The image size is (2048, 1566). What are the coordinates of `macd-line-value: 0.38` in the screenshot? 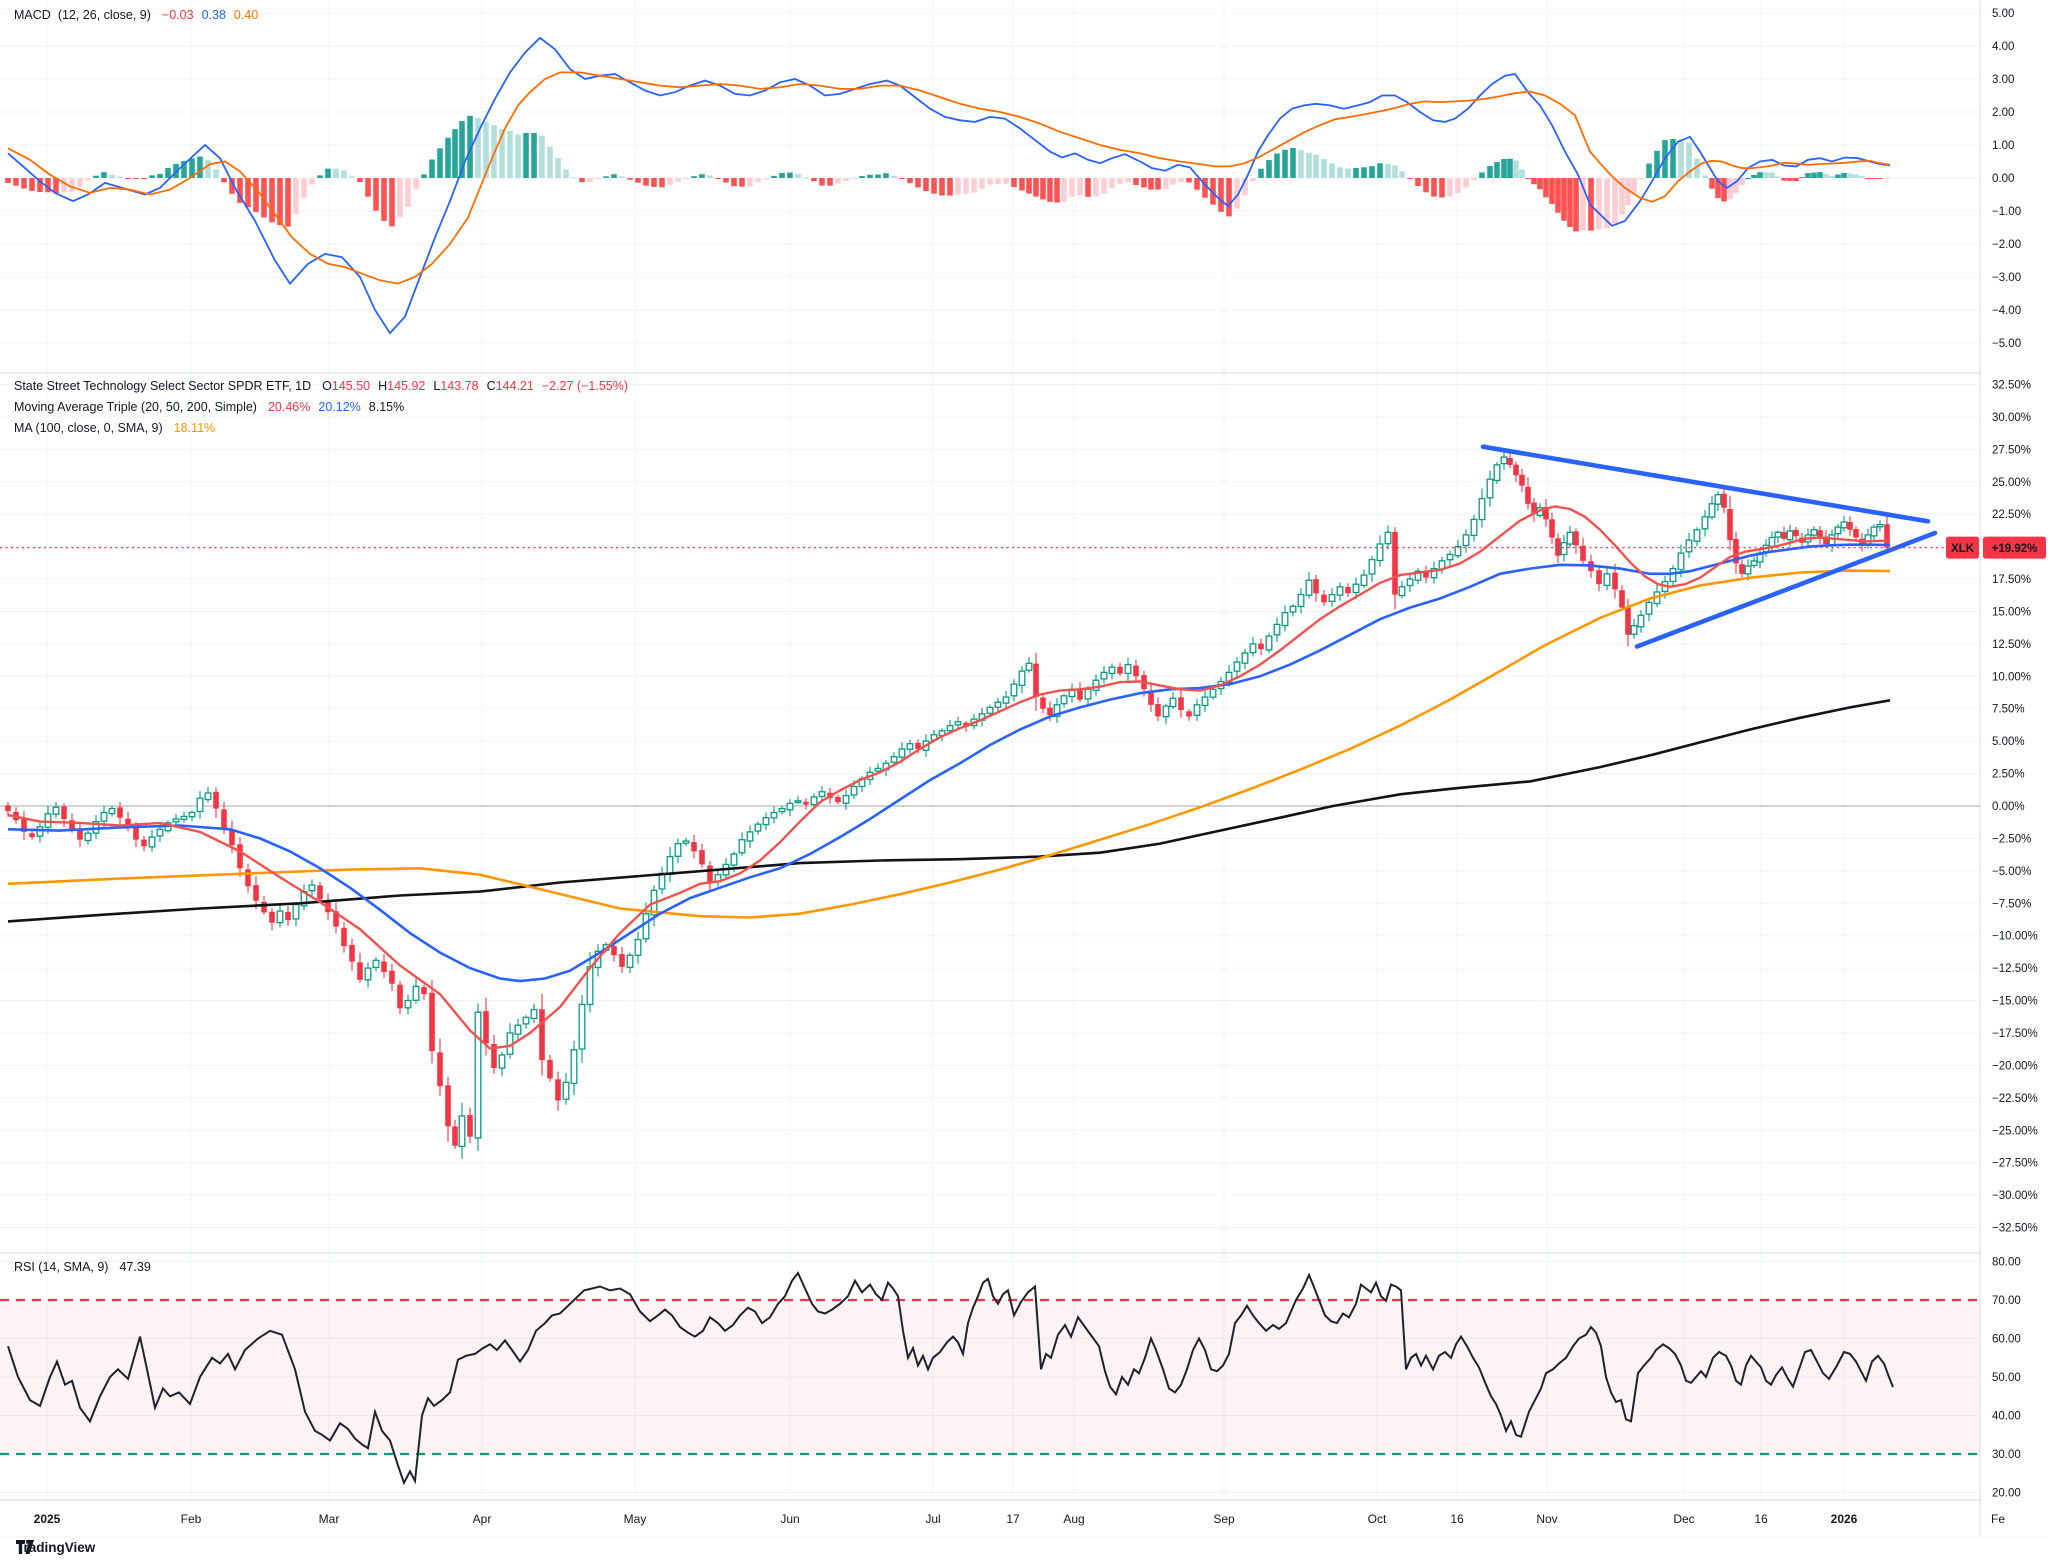 It's located at (213, 15).